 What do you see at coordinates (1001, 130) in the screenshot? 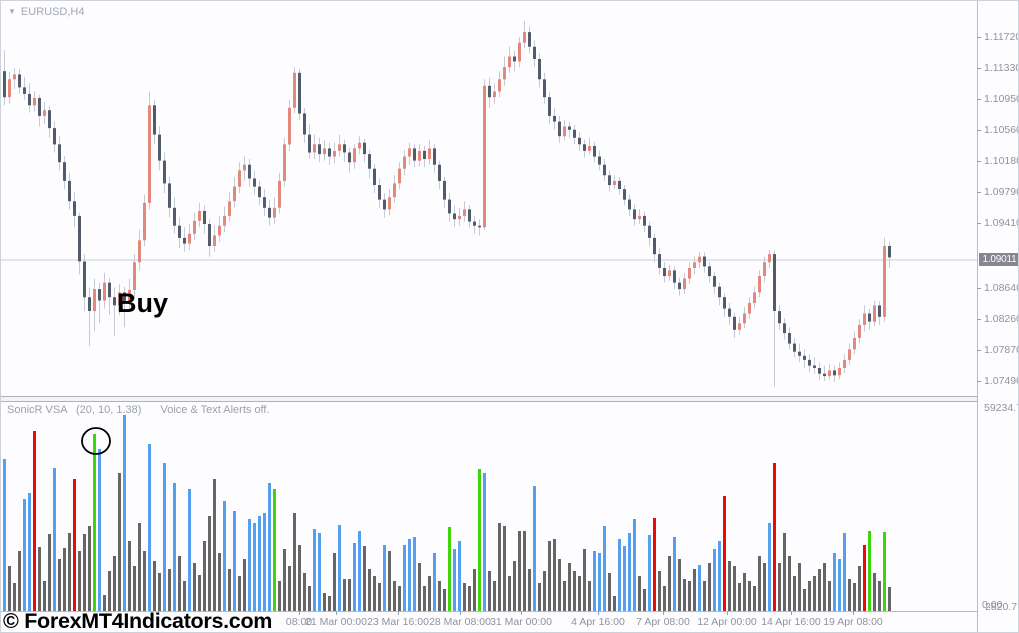
I see `price-axis-label: 1.10560` at bounding box center [1001, 130].